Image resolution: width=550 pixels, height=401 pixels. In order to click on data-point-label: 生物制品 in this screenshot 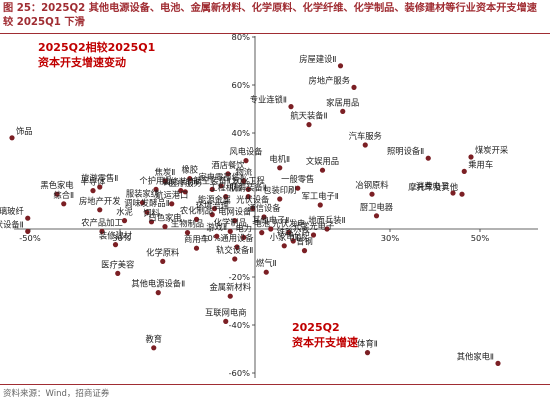, I will do `click(187, 224)`.